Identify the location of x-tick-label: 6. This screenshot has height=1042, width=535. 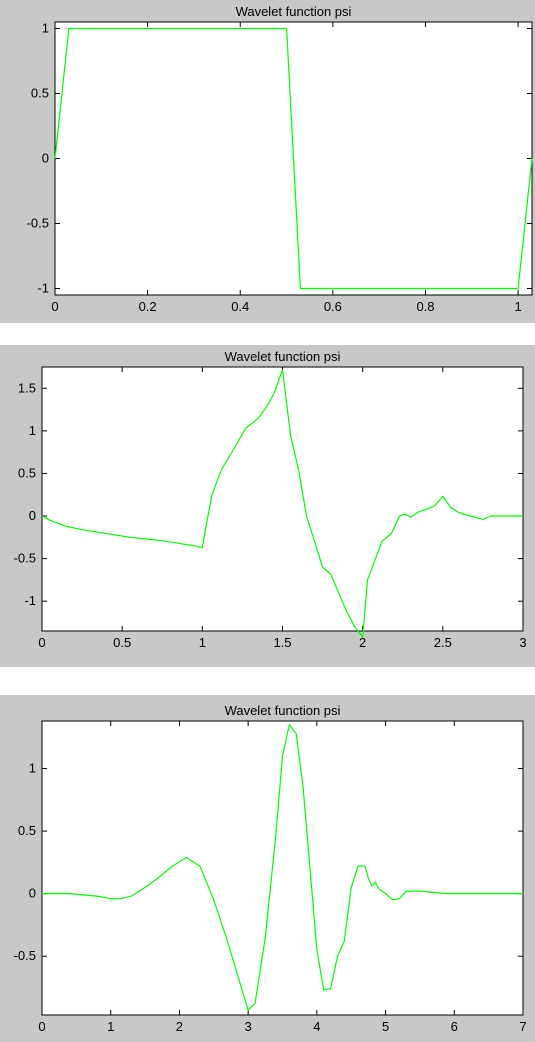
(454, 1026).